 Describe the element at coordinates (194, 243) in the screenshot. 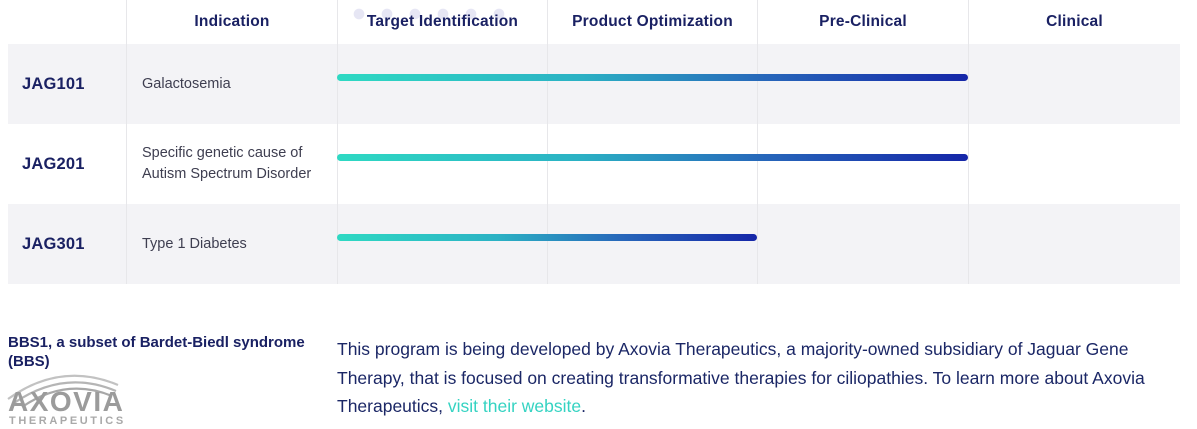

I see `indication-cell: Type 1 Diabetes` at that location.